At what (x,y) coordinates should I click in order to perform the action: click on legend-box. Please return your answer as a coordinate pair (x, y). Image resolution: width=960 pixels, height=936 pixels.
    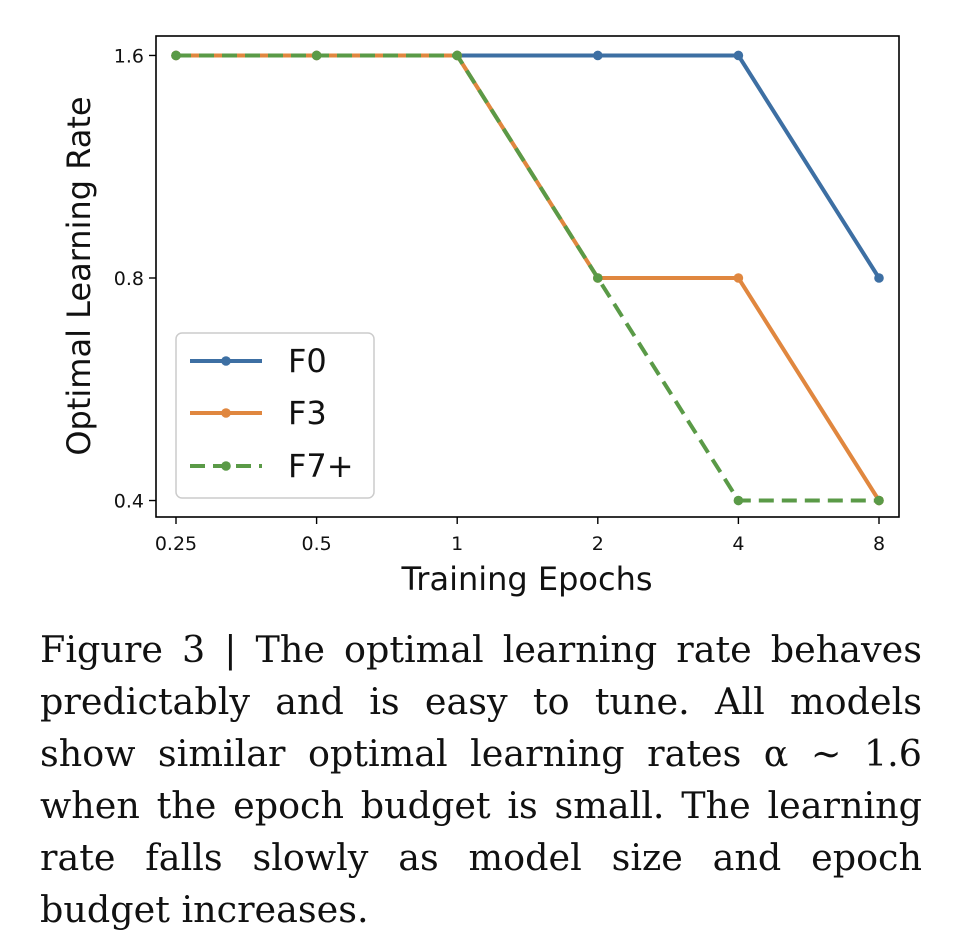
    Looking at the image, I should click on (275, 415).